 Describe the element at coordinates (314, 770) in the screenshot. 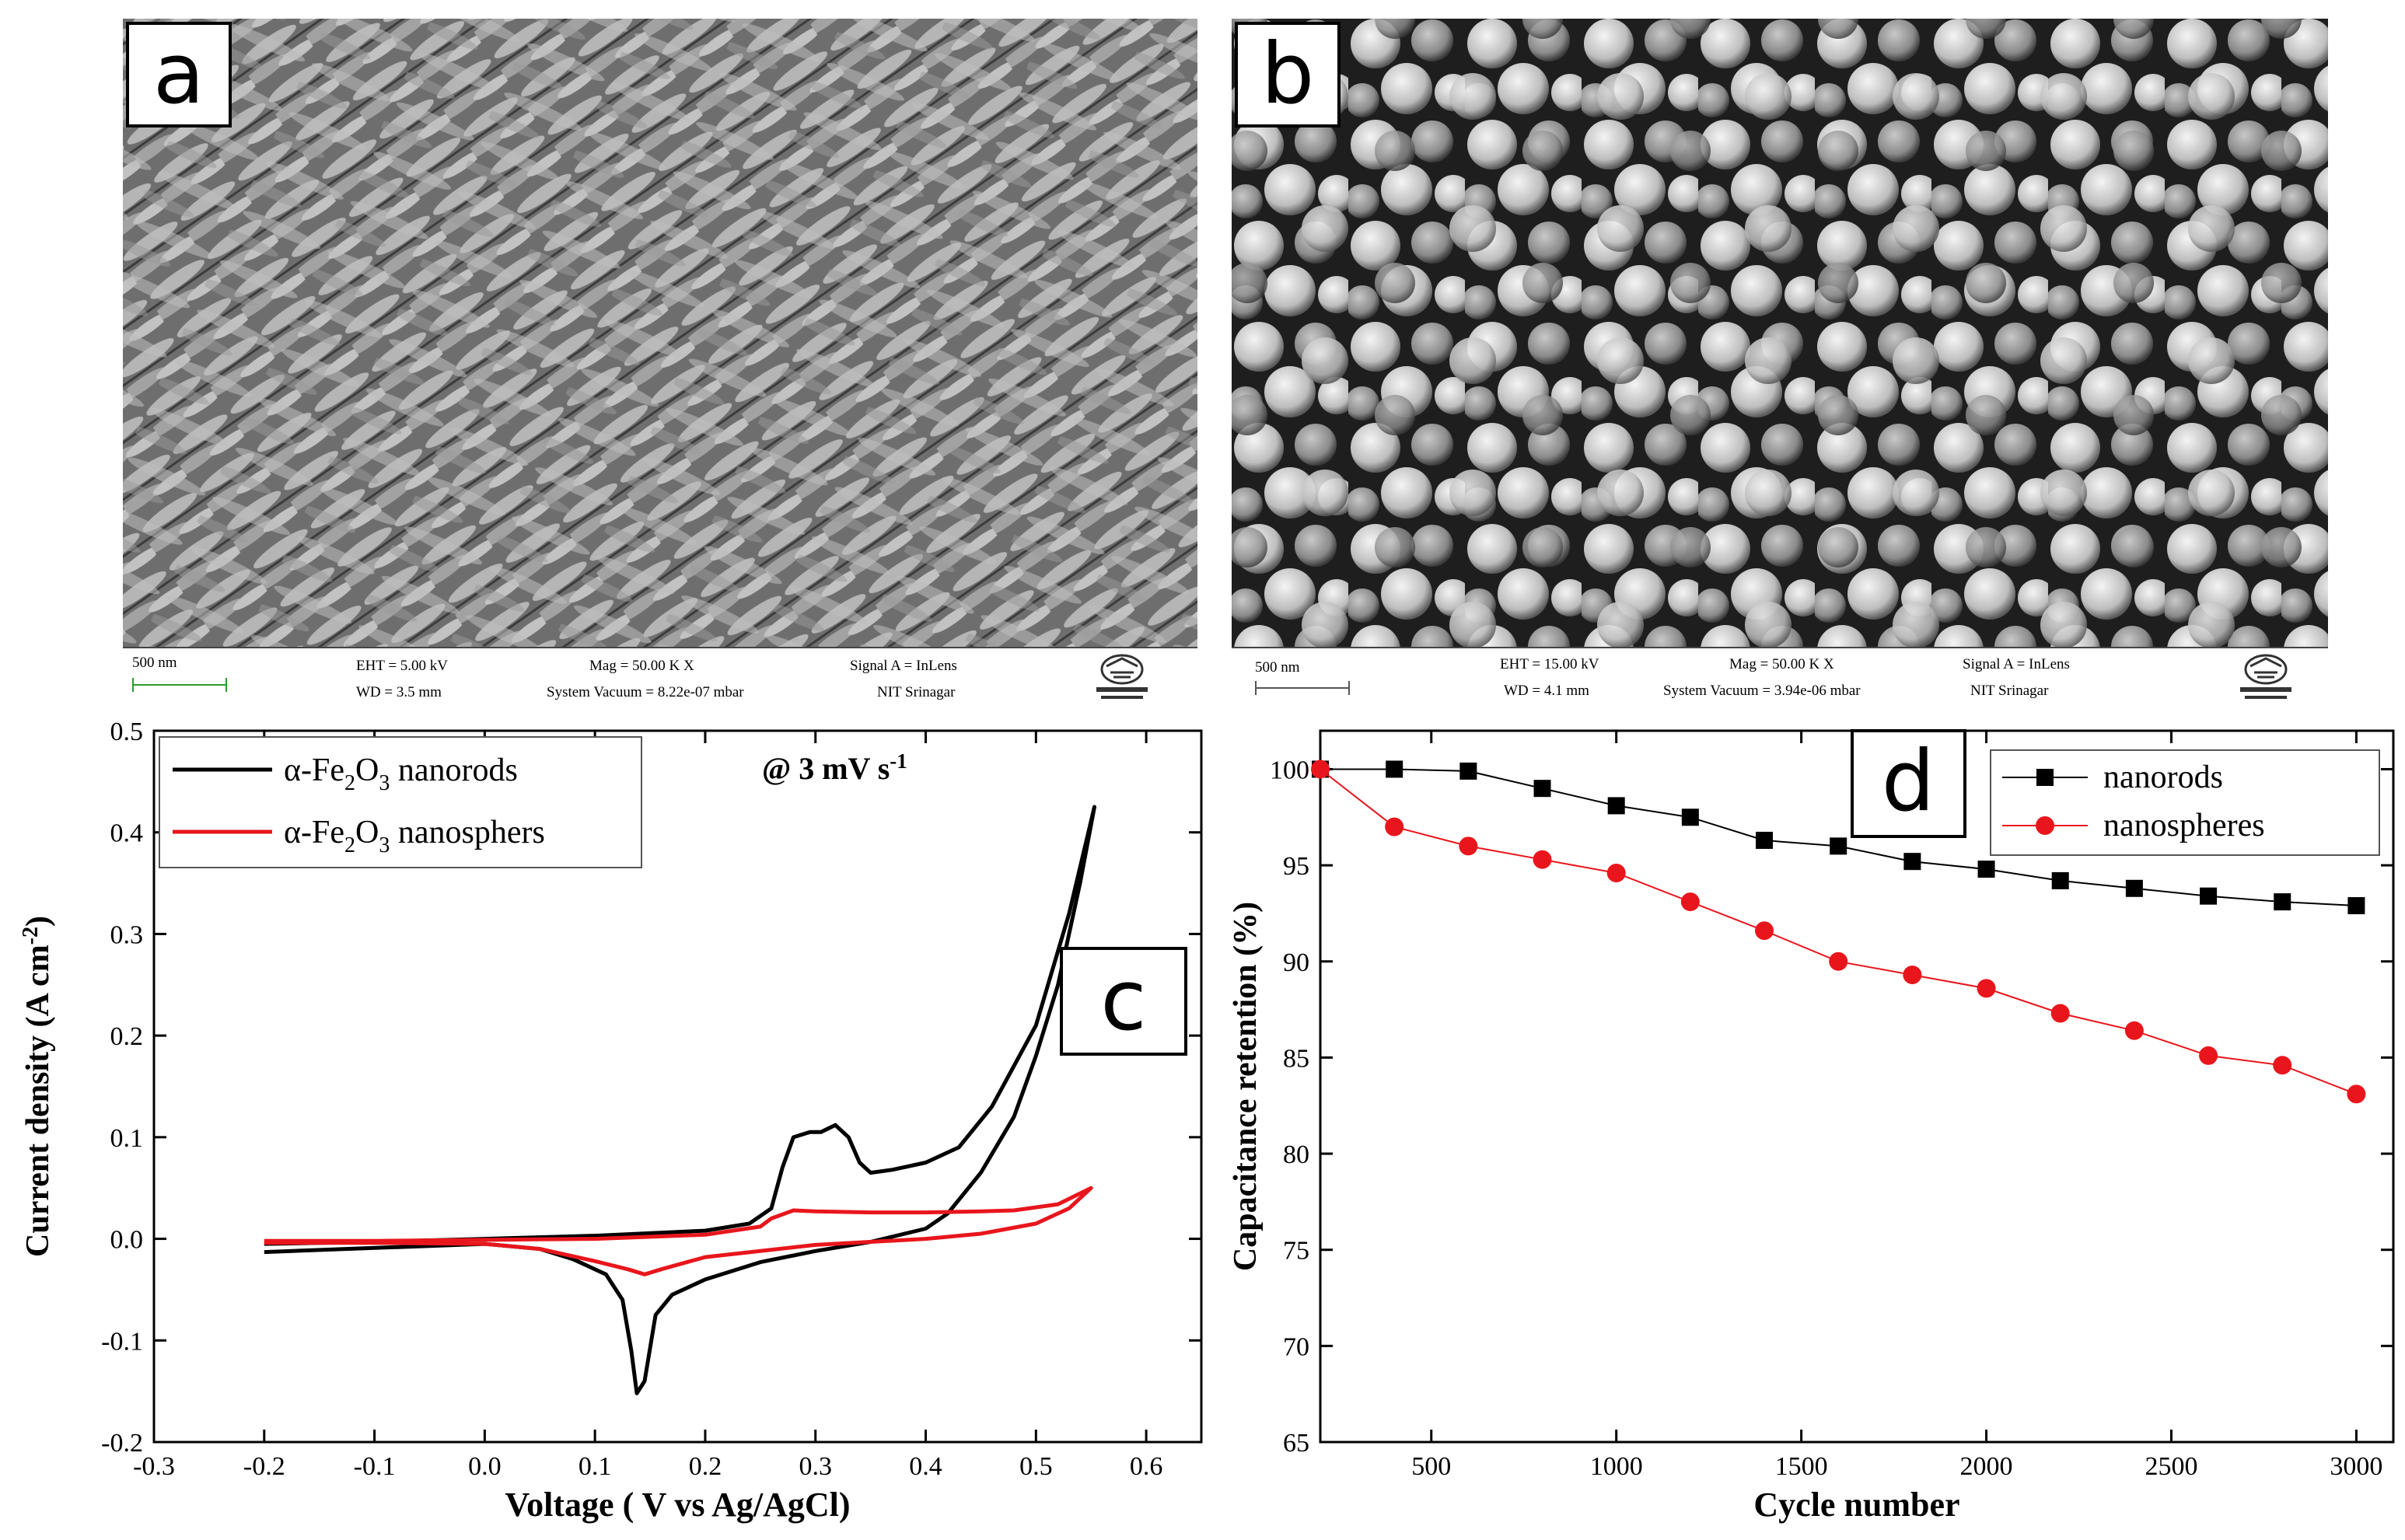

I see `legend-text-part: α-Fe` at that location.